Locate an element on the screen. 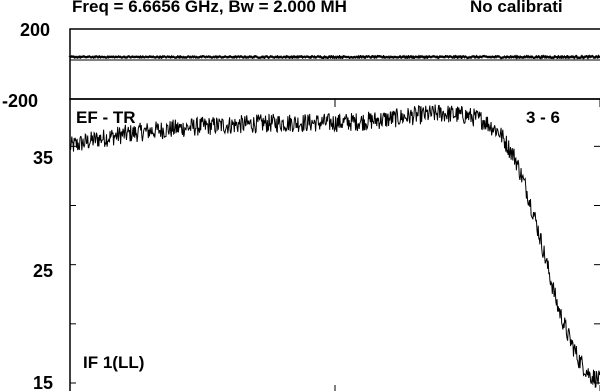  phase-trace is located at coordinates (334, 57).